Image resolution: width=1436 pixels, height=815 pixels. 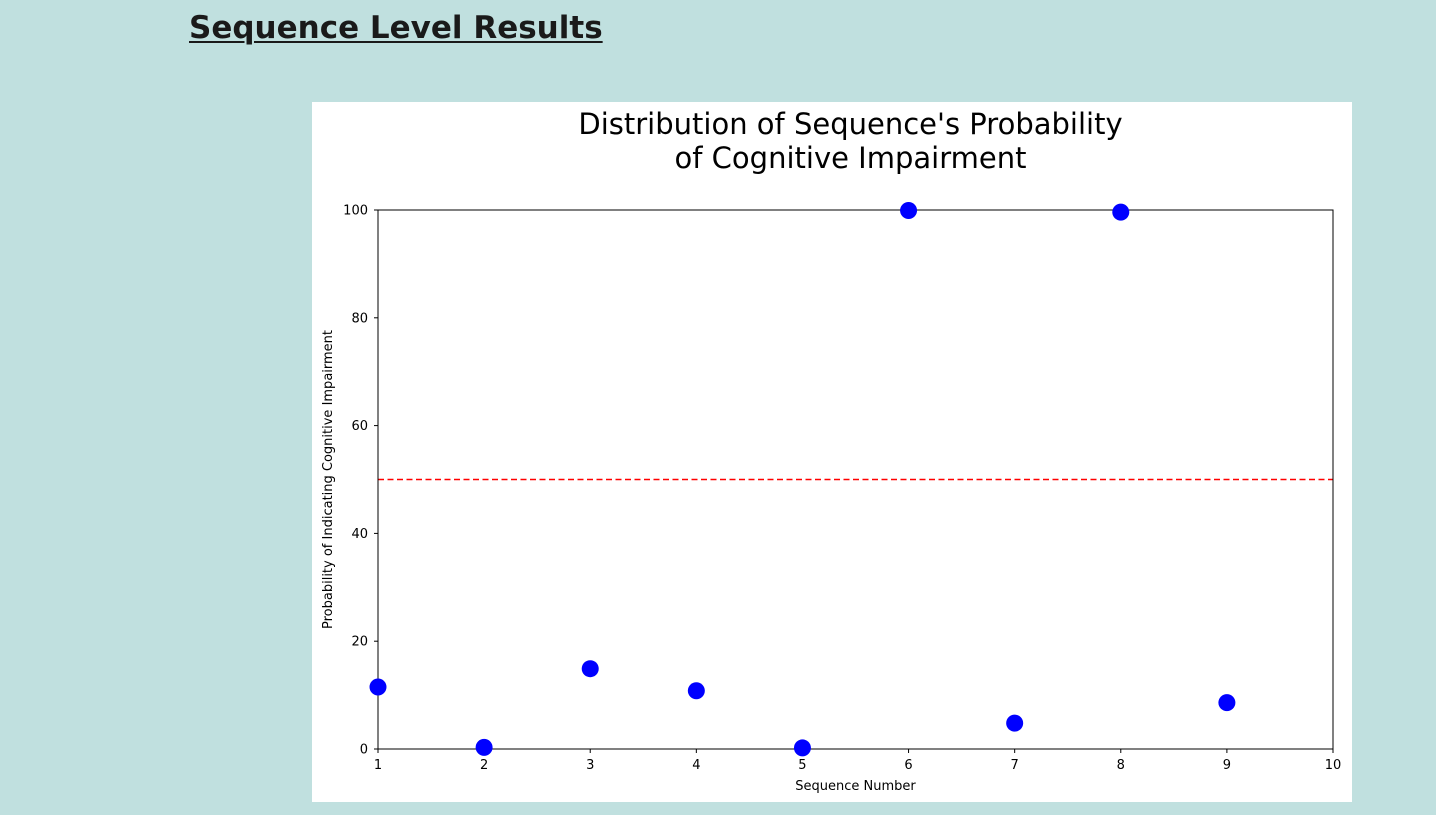 I want to click on x-tick-label: 8, so click(x=1121, y=765).